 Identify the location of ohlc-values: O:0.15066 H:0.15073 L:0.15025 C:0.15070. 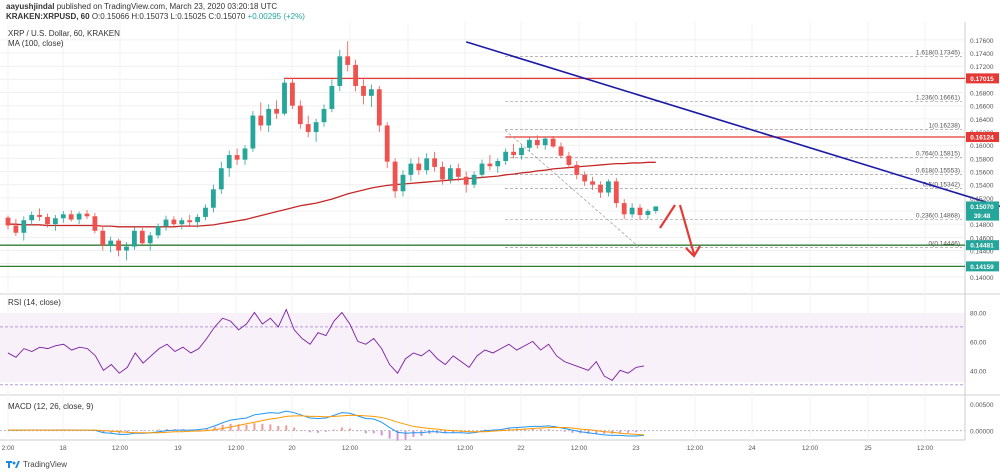
(168, 16).